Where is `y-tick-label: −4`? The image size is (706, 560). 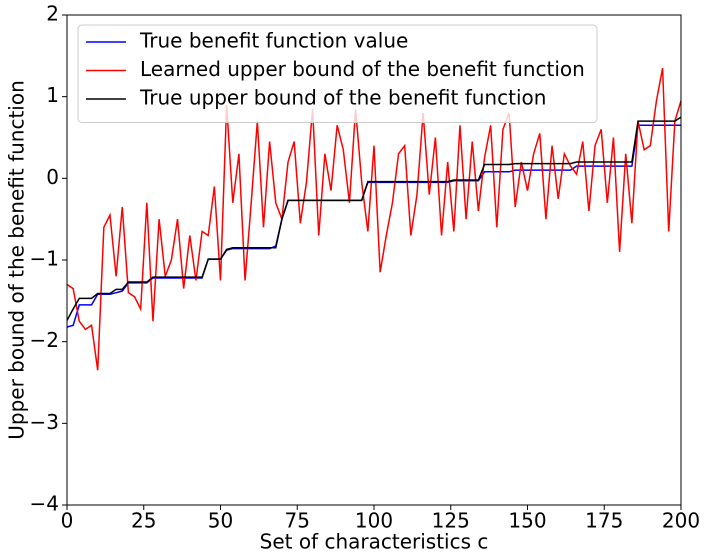
y-tick-label: −4 is located at coordinates (44, 504).